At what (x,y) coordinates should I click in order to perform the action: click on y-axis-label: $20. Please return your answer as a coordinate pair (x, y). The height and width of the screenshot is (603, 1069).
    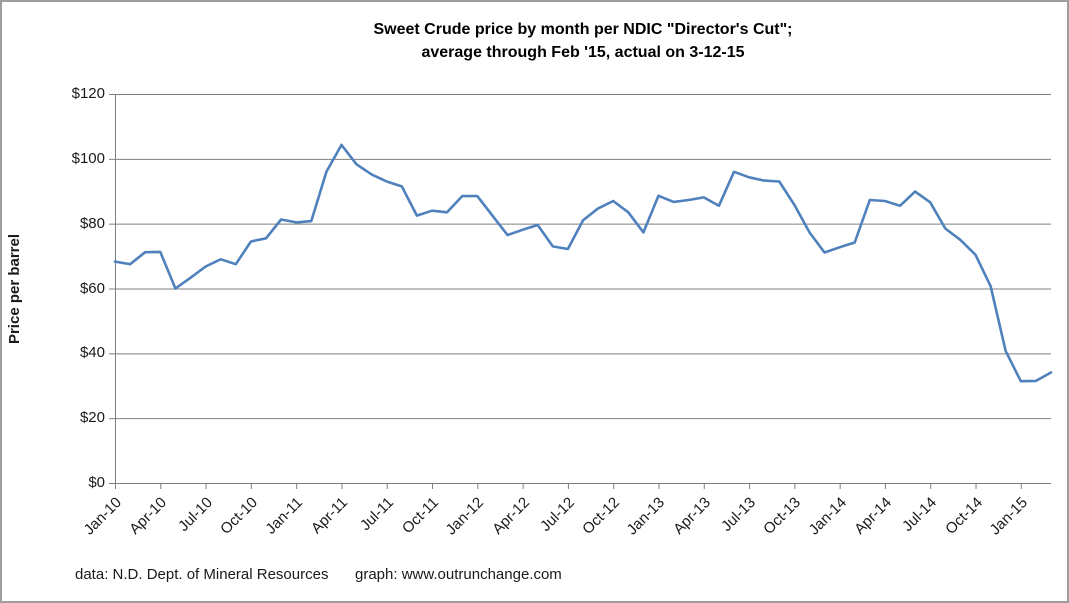
    Looking at the image, I should click on (92, 418).